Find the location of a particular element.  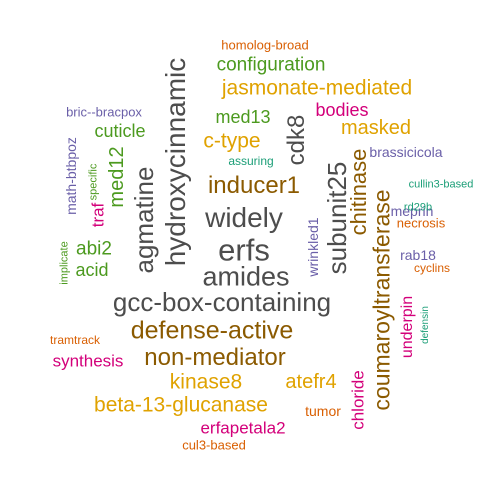

word-gcc-box-containing: gcc-box-containing is located at coordinates (222, 302).